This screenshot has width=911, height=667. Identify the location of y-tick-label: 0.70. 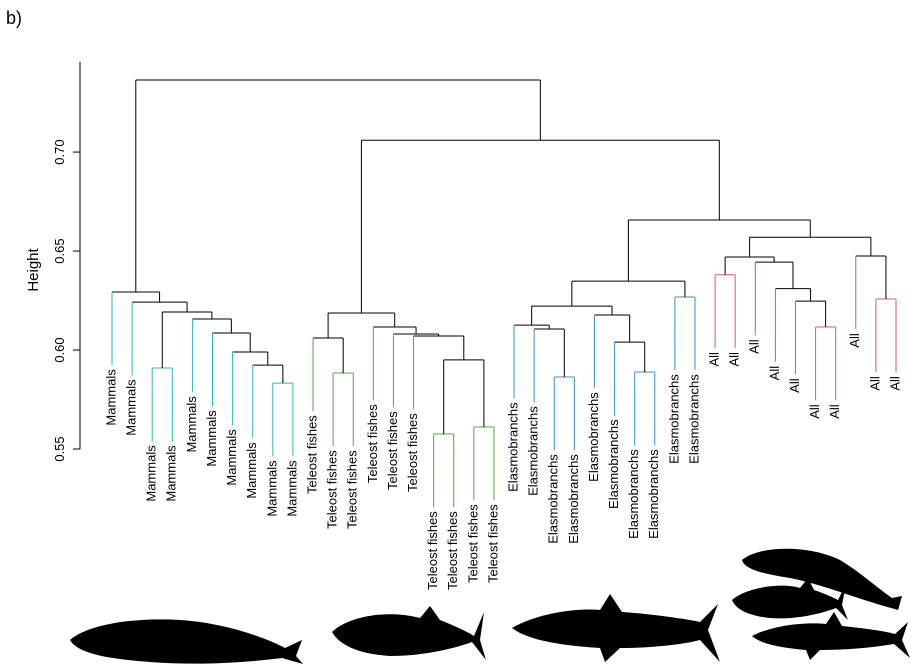
(59, 151).